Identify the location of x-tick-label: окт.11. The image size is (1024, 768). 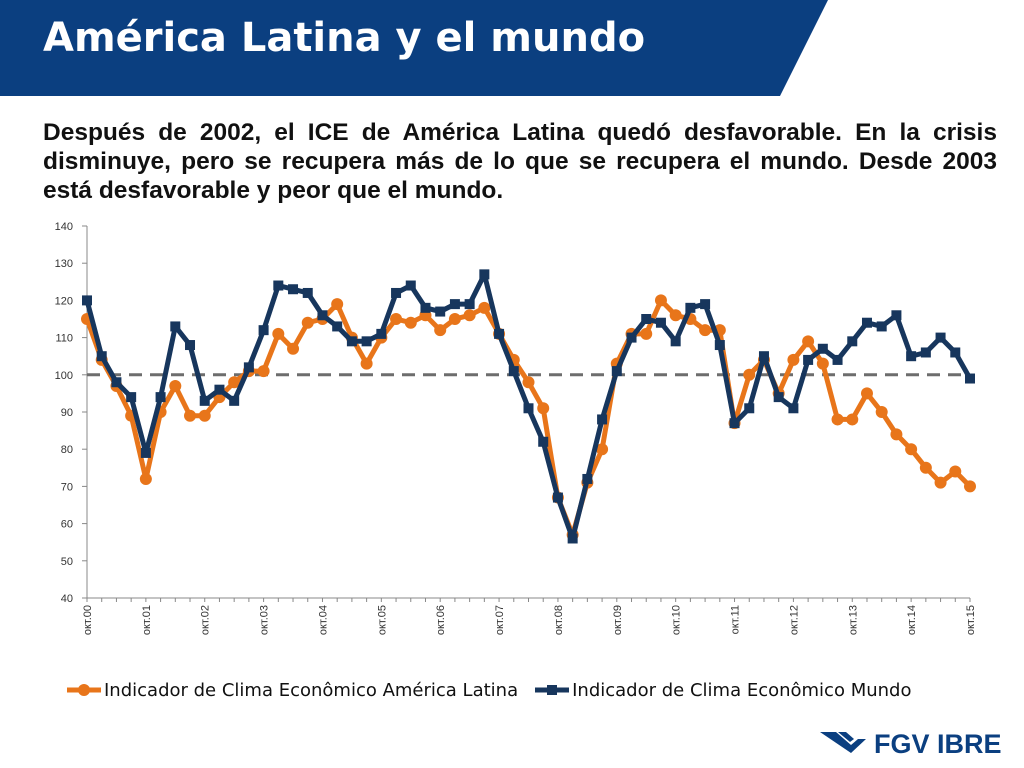
(736, 619).